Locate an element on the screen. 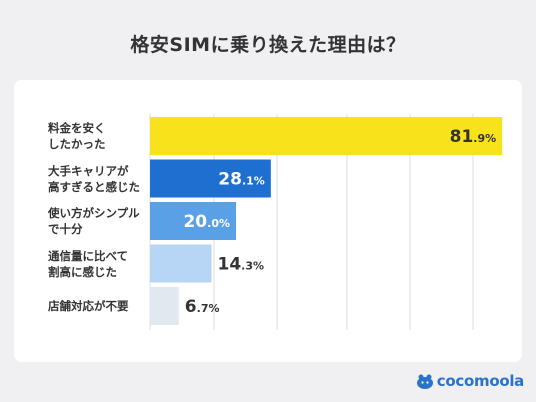 The image size is (536, 402). category-label-line: 料金を安く is located at coordinates (77, 128).